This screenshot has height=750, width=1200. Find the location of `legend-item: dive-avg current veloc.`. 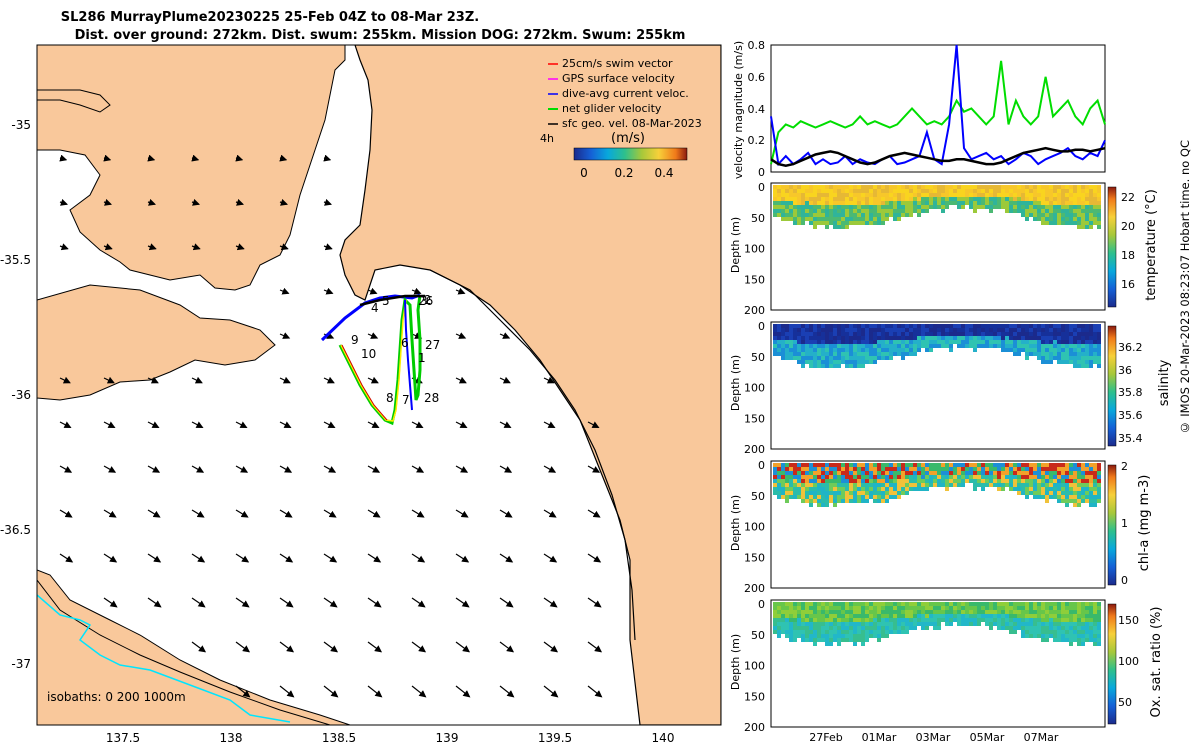

legend-item: dive-avg current veloc. is located at coordinates (625, 93).